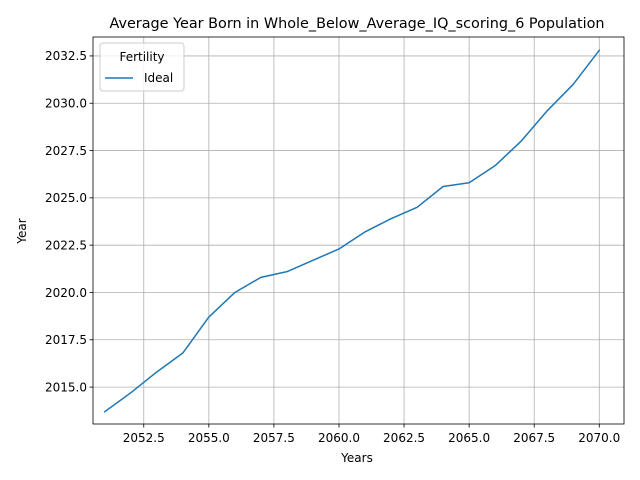 This screenshot has height=480, width=640. I want to click on y-tick-label: 2027.5, so click(66, 151).